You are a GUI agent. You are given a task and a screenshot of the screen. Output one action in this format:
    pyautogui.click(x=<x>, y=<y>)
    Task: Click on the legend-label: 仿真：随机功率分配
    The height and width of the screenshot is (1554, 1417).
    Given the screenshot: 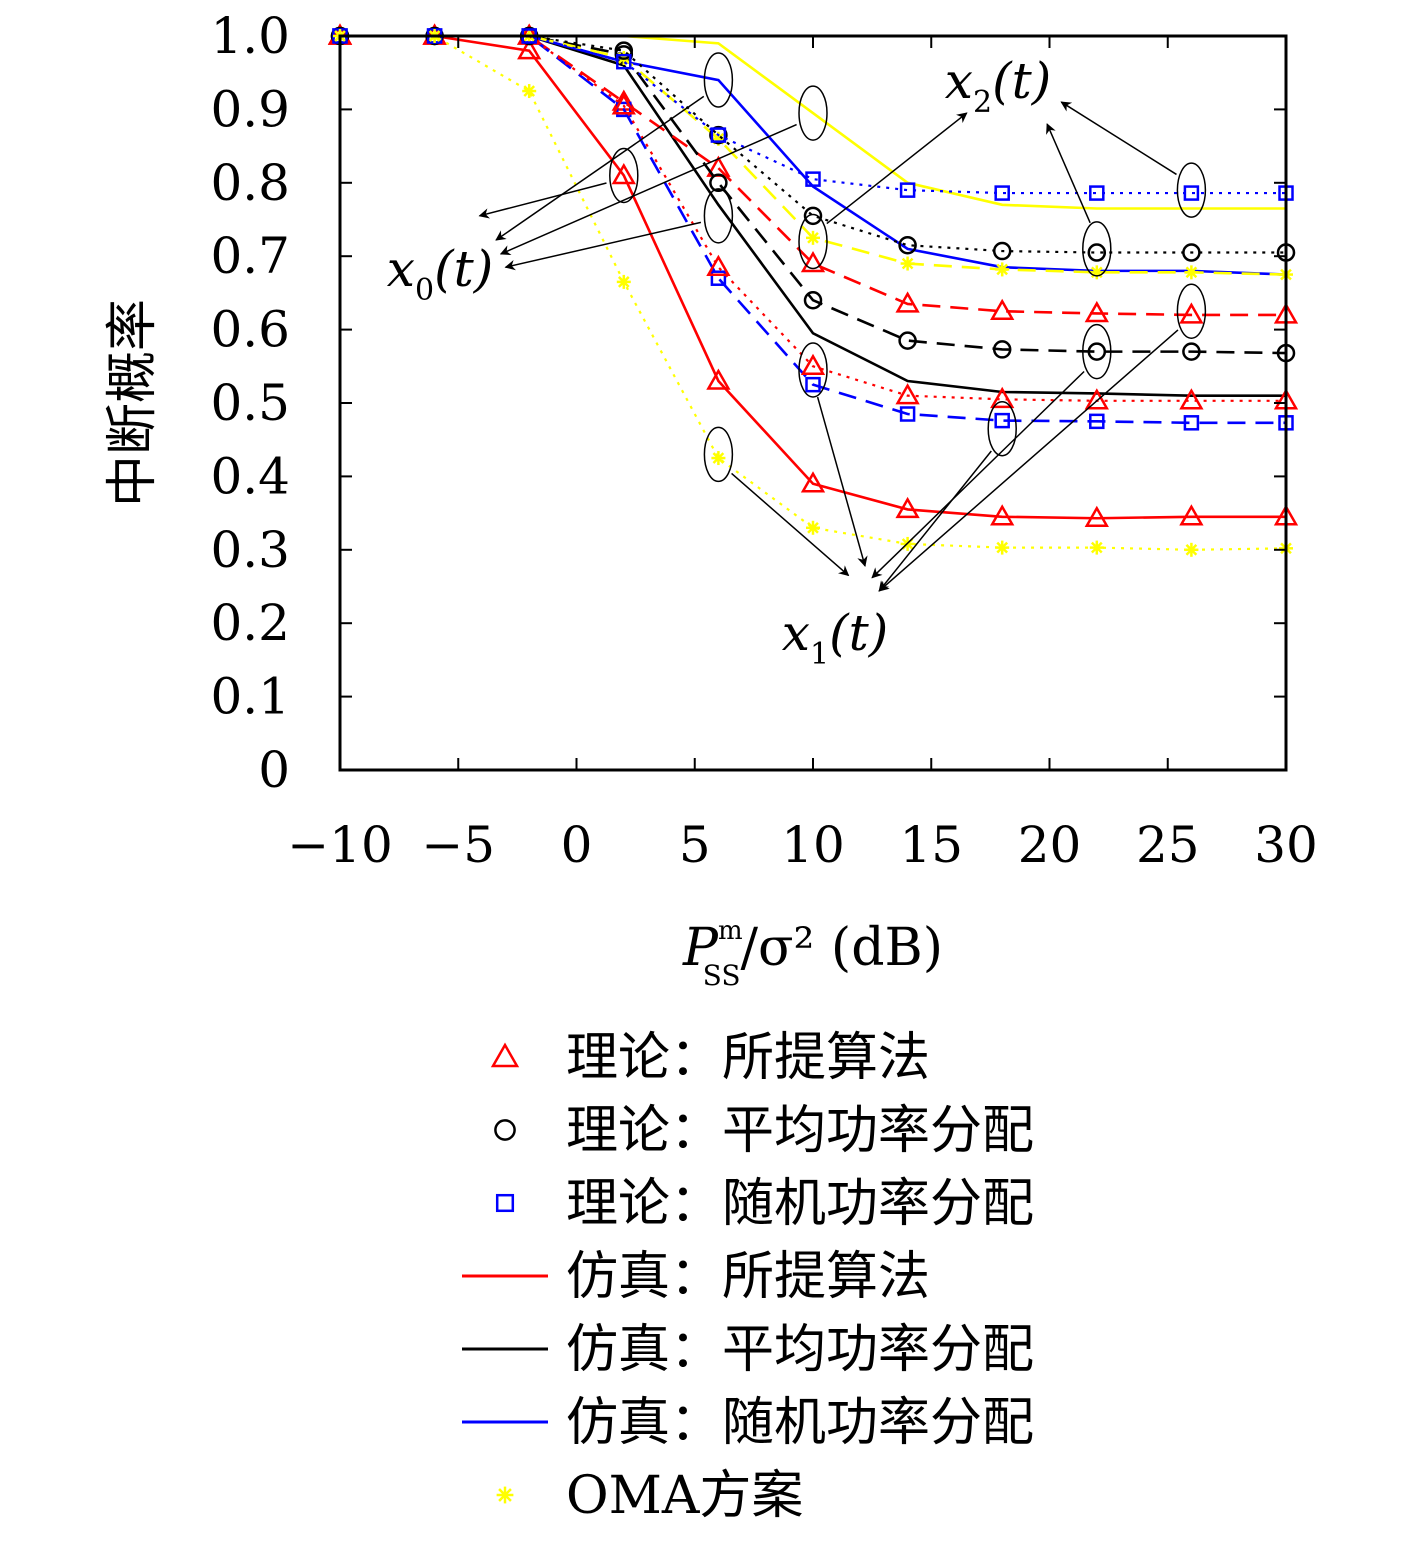 What is the action you would take?
    pyautogui.click(x=800, y=1423)
    